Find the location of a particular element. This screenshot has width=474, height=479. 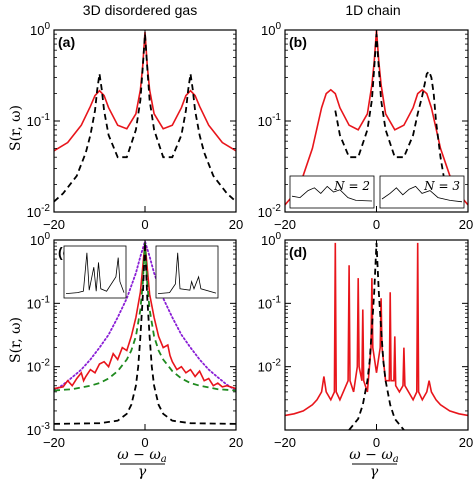

xlabel-left: ω − ωa γ is located at coordinates (141, 463).